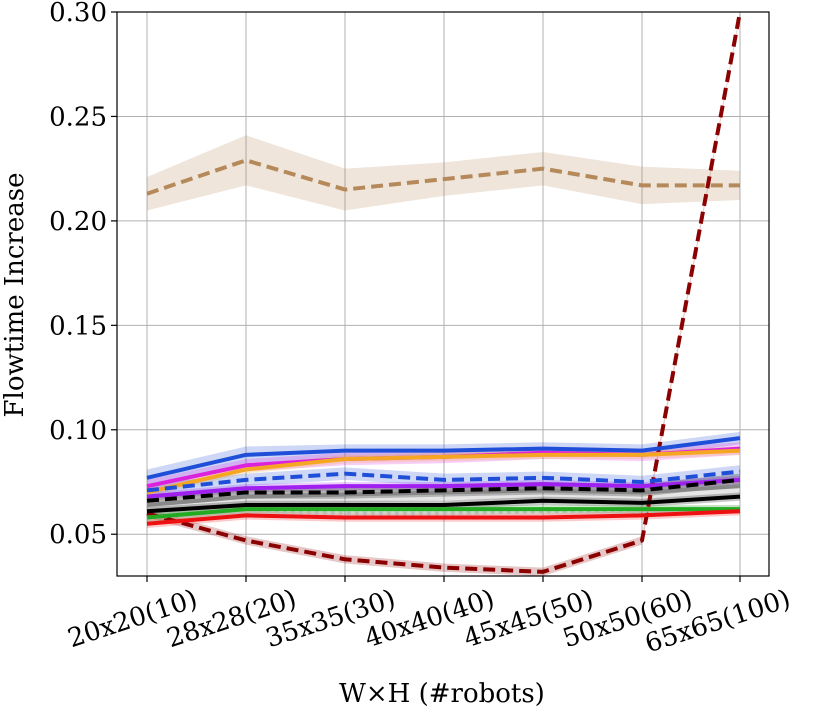  Describe the element at coordinates (83, 275) in the screenshot. I see `y-axis-ticks: 0.05 0.10 0.15 0.20 0.25 0.30` at that location.